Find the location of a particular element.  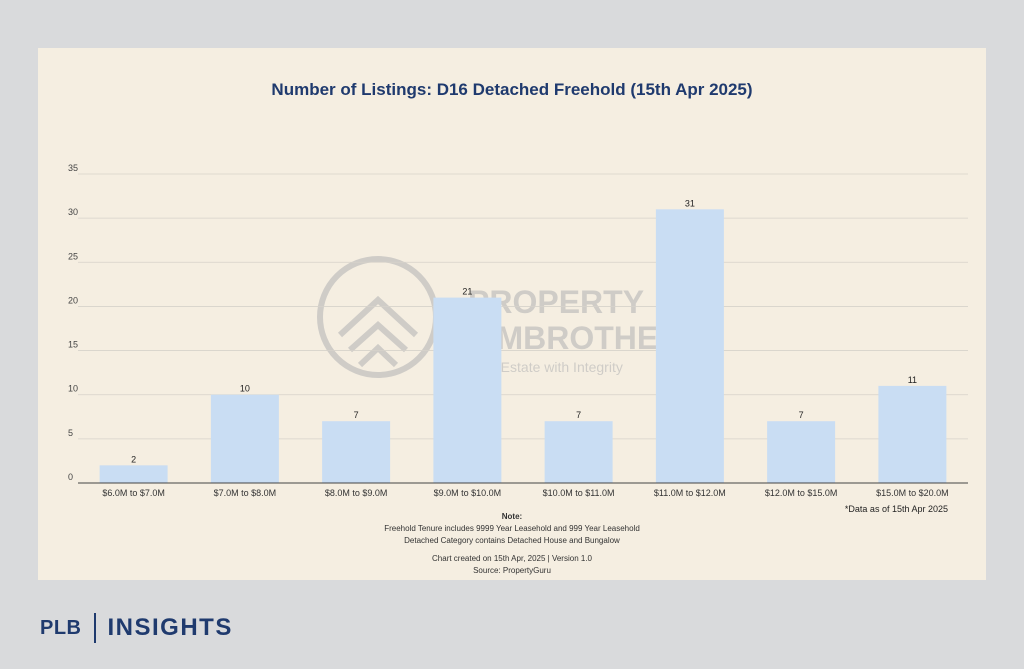

bar-value-label: 2 is located at coordinates (133, 459).